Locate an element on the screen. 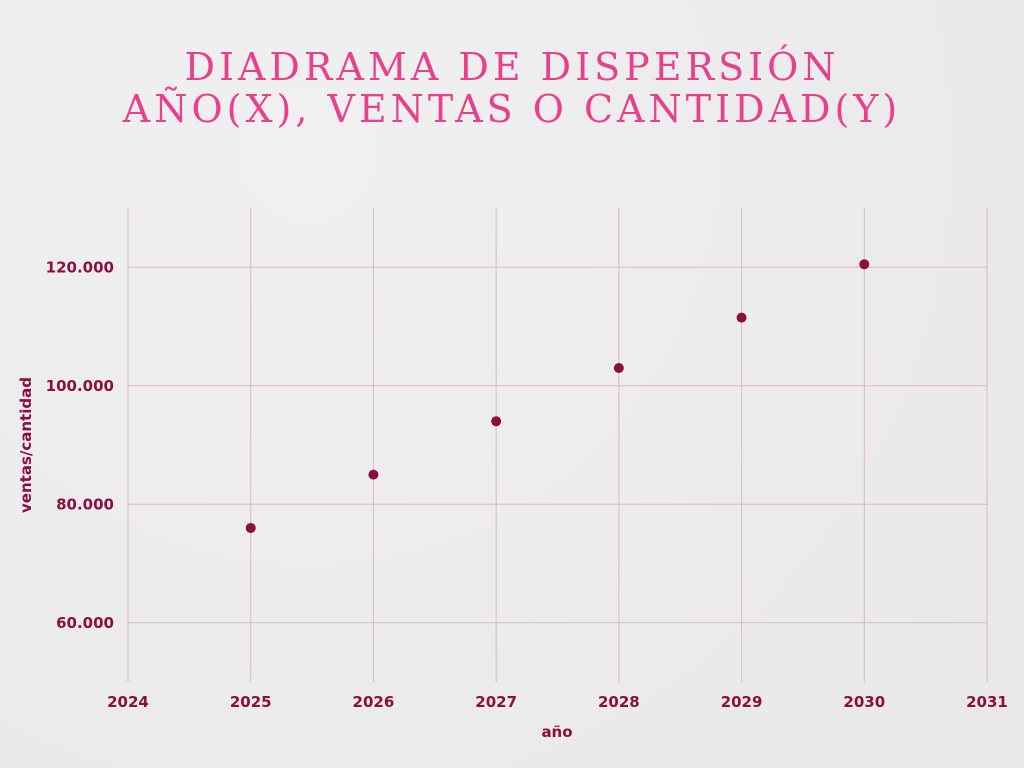 This screenshot has width=1024, height=768. x-axis-label: año is located at coordinates (556, 732).